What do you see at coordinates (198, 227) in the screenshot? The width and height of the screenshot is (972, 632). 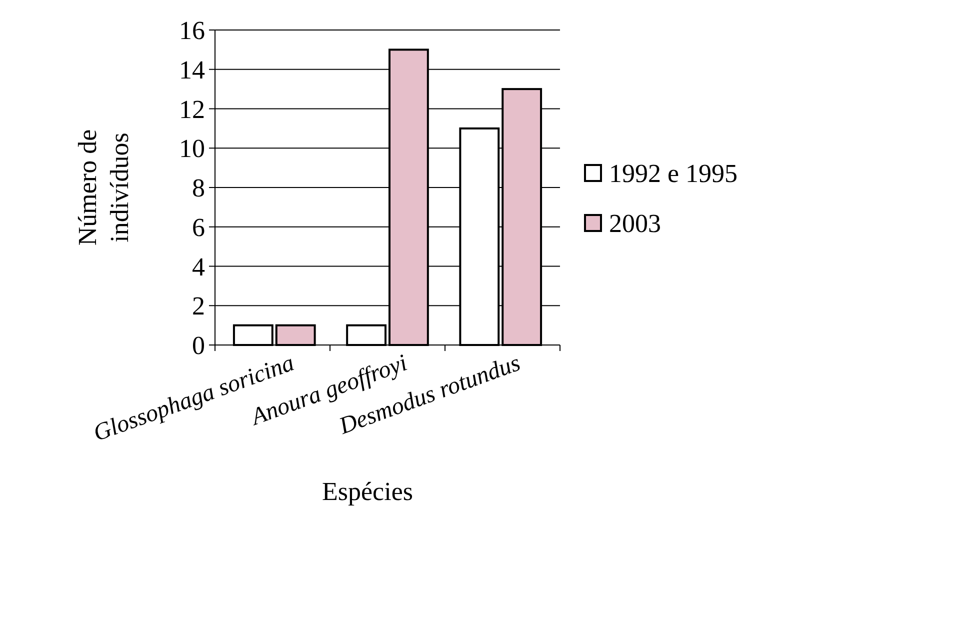 I see `y-tick-label: 6` at bounding box center [198, 227].